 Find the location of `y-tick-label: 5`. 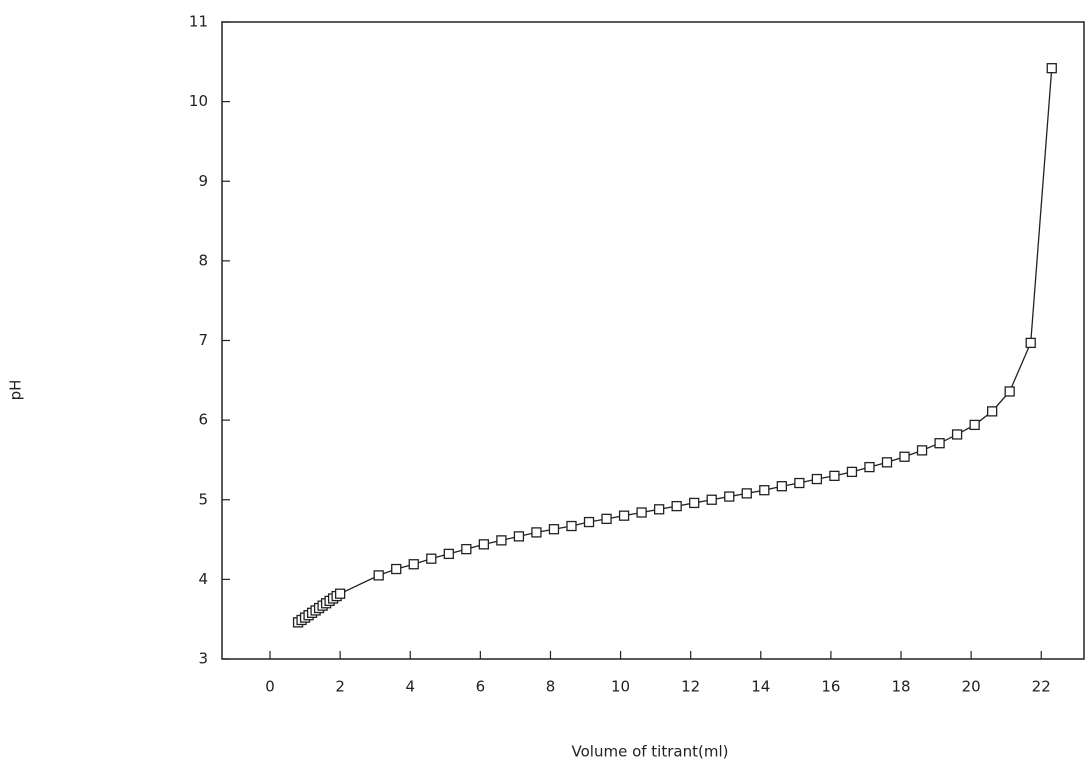

y-tick-label: 5 is located at coordinates (203, 499).